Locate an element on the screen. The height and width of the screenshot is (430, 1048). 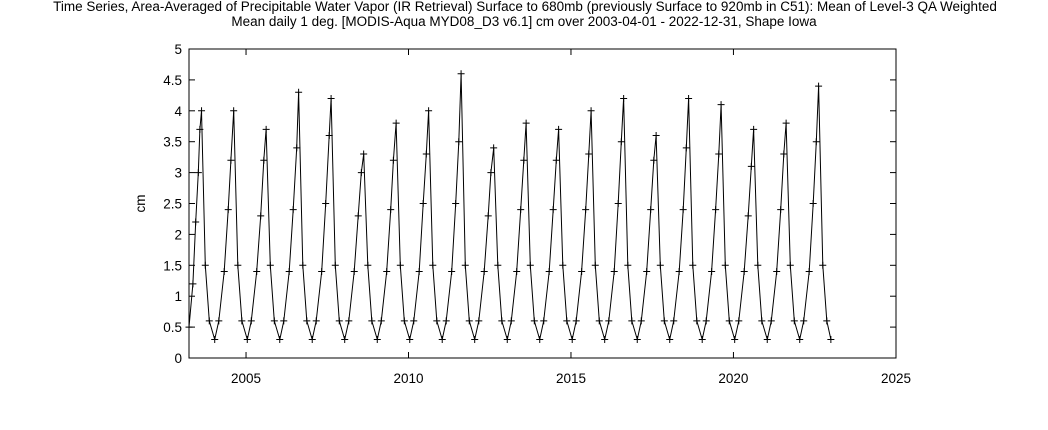
y-tick-label: 4 is located at coordinates (178, 111).